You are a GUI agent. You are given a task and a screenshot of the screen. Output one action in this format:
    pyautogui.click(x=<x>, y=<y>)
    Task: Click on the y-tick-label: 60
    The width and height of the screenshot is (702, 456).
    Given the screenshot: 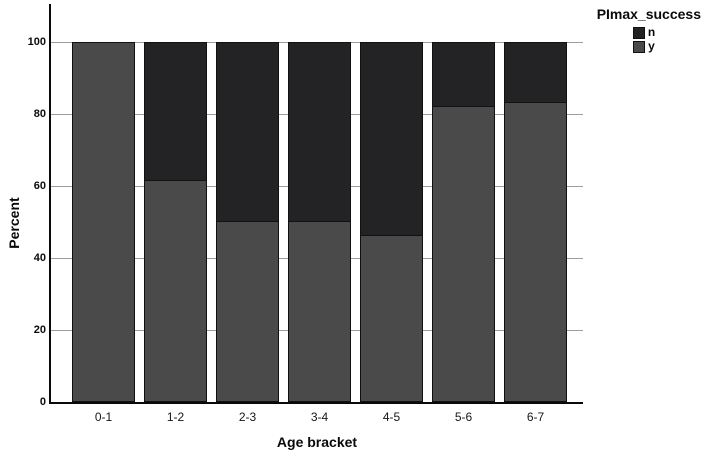 What is the action you would take?
    pyautogui.click(x=39, y=186)
    